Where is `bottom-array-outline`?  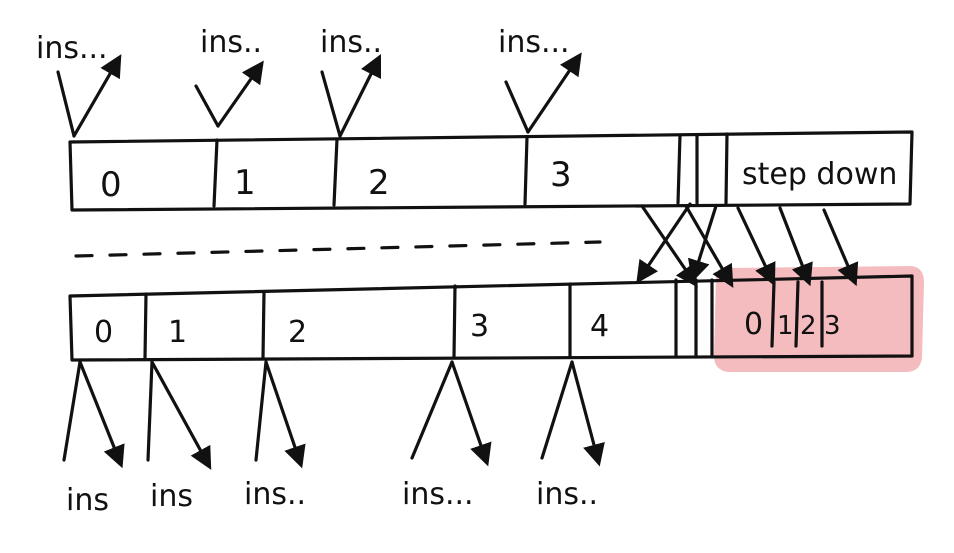 bottom-array-outline is located at coordinates (491, 318).